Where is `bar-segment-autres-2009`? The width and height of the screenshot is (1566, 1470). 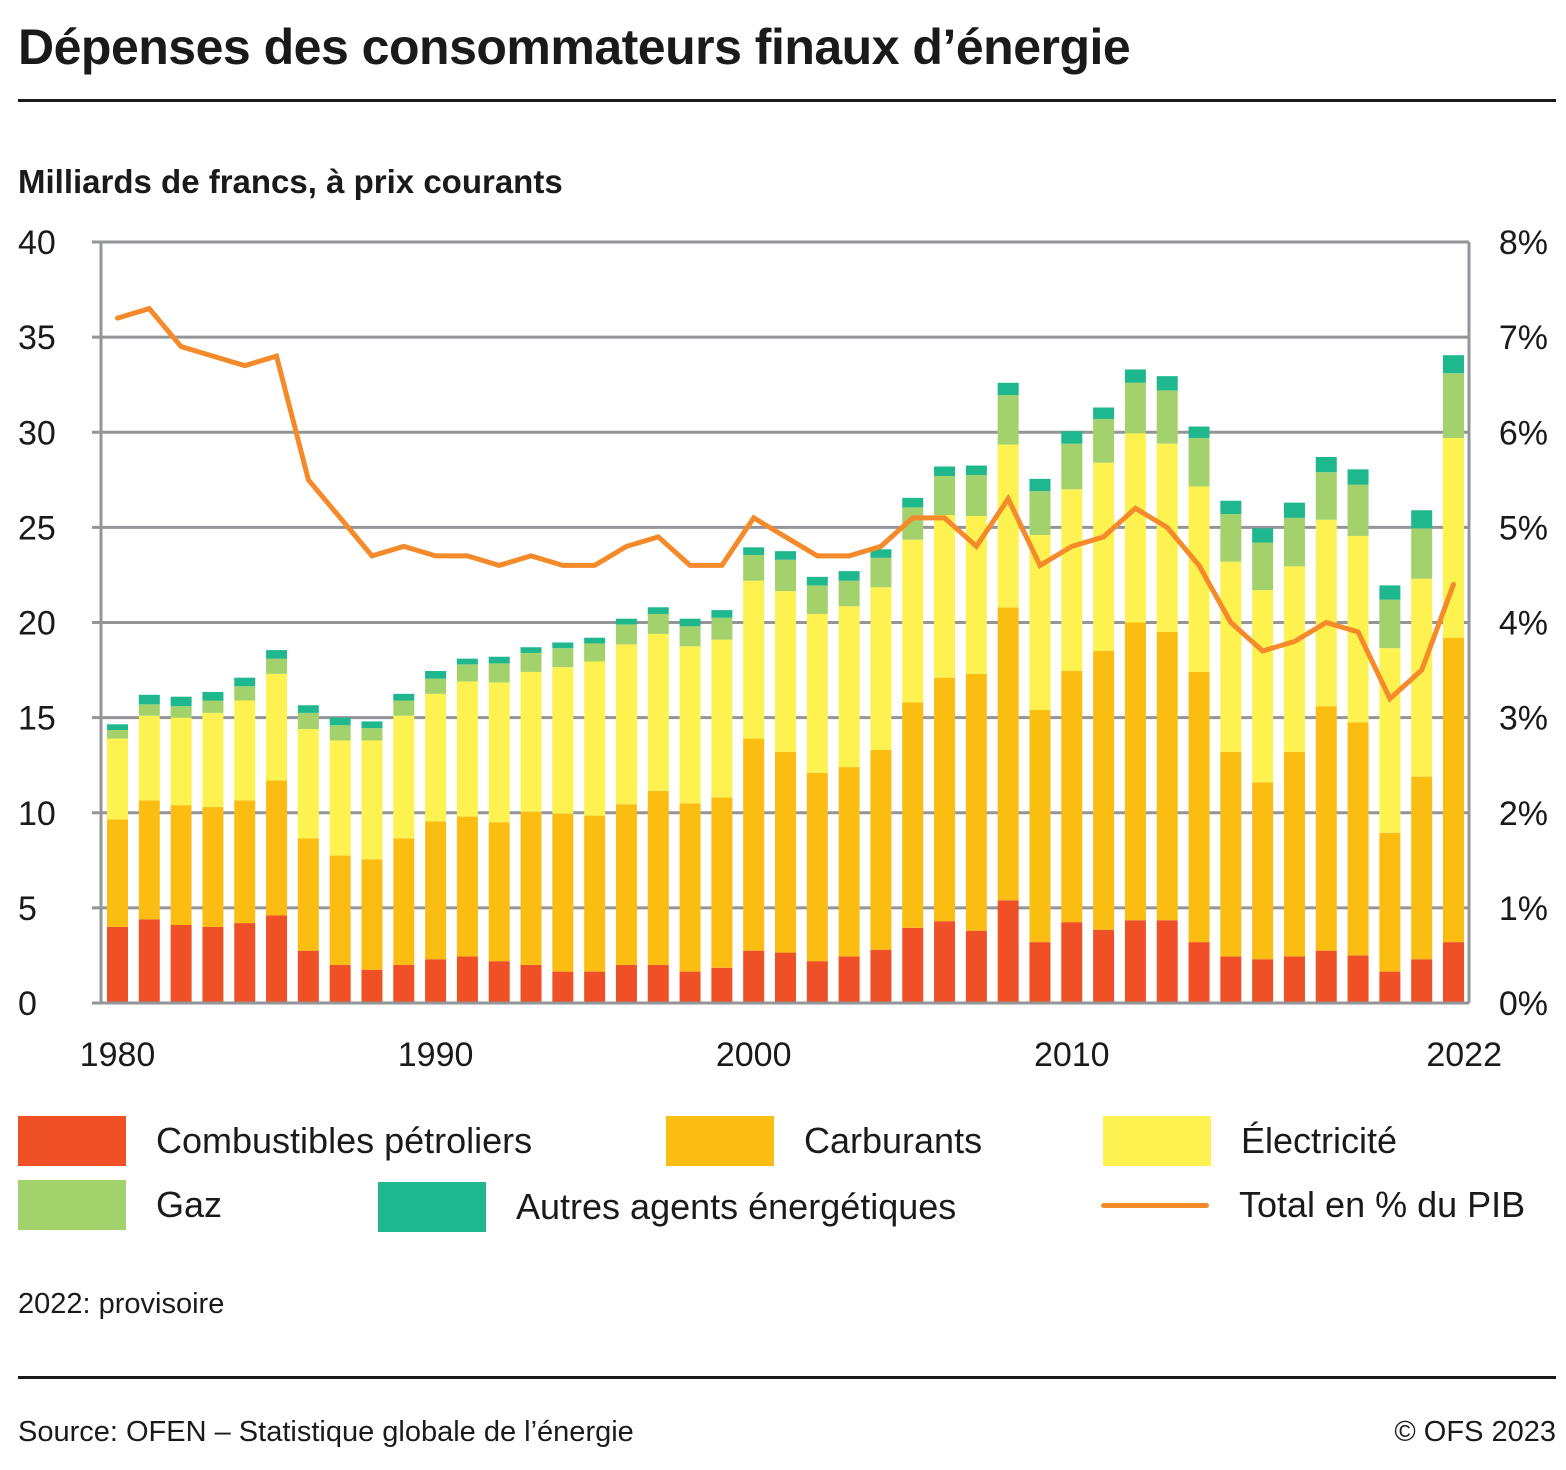 bar-segment-autres-2009 is located at coordinates (1040, 485).